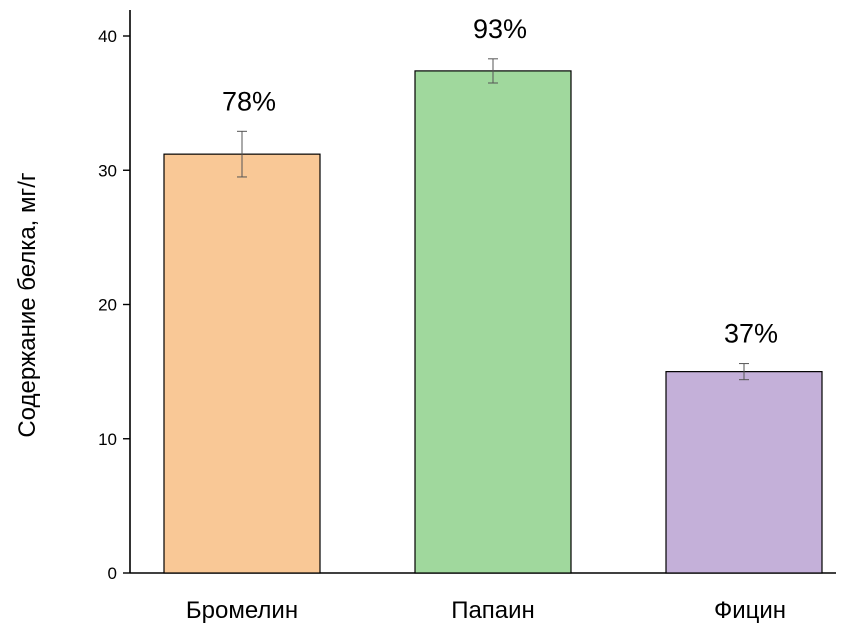 Image resolution: width=846 pixels, height=629 pixels. I want to click on category-label: Фицин, so click(750, 610).